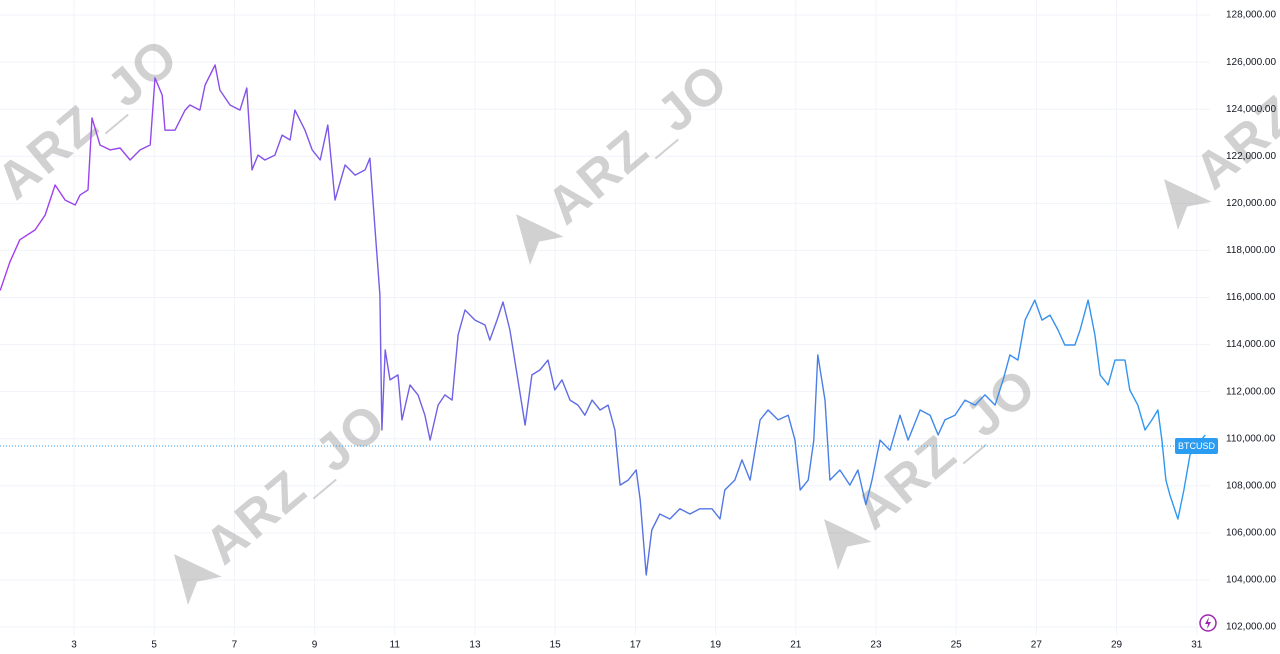 Image resolution: width=1280 pixels, height=654 pixels. I want to click on y-tick-label: 112,000.00, so click(1251, 391).